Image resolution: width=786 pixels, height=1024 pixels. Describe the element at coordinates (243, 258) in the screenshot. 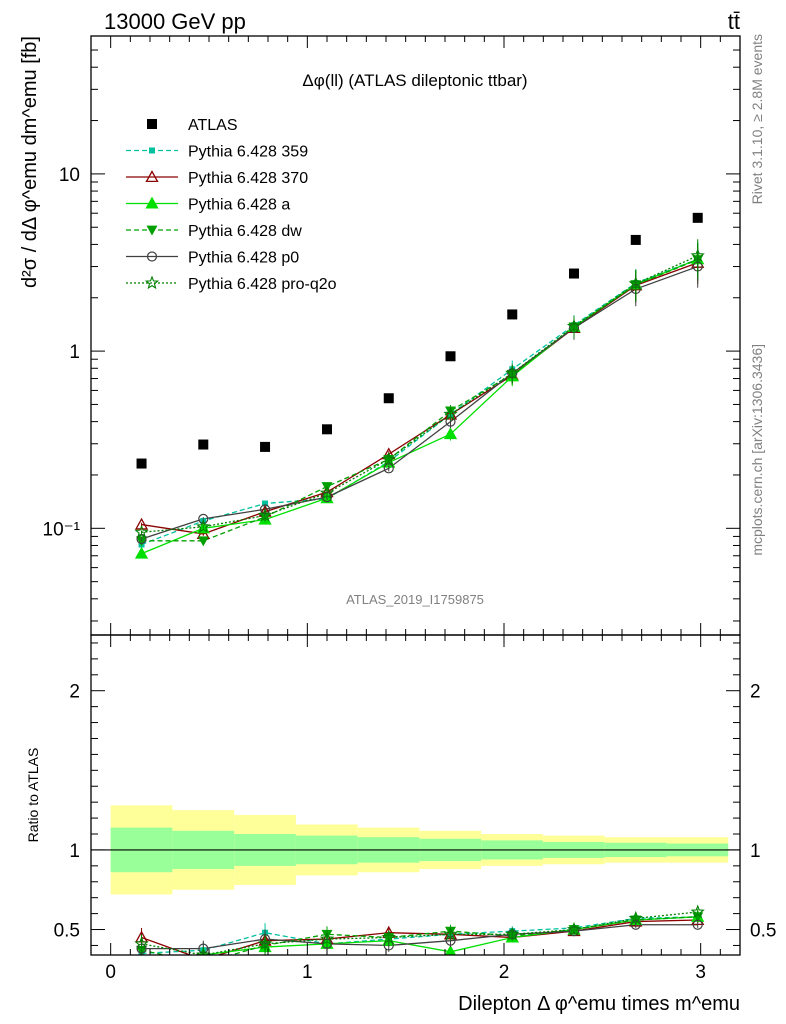

I see `legend-label: Pythia 6.428 p0` at that location.